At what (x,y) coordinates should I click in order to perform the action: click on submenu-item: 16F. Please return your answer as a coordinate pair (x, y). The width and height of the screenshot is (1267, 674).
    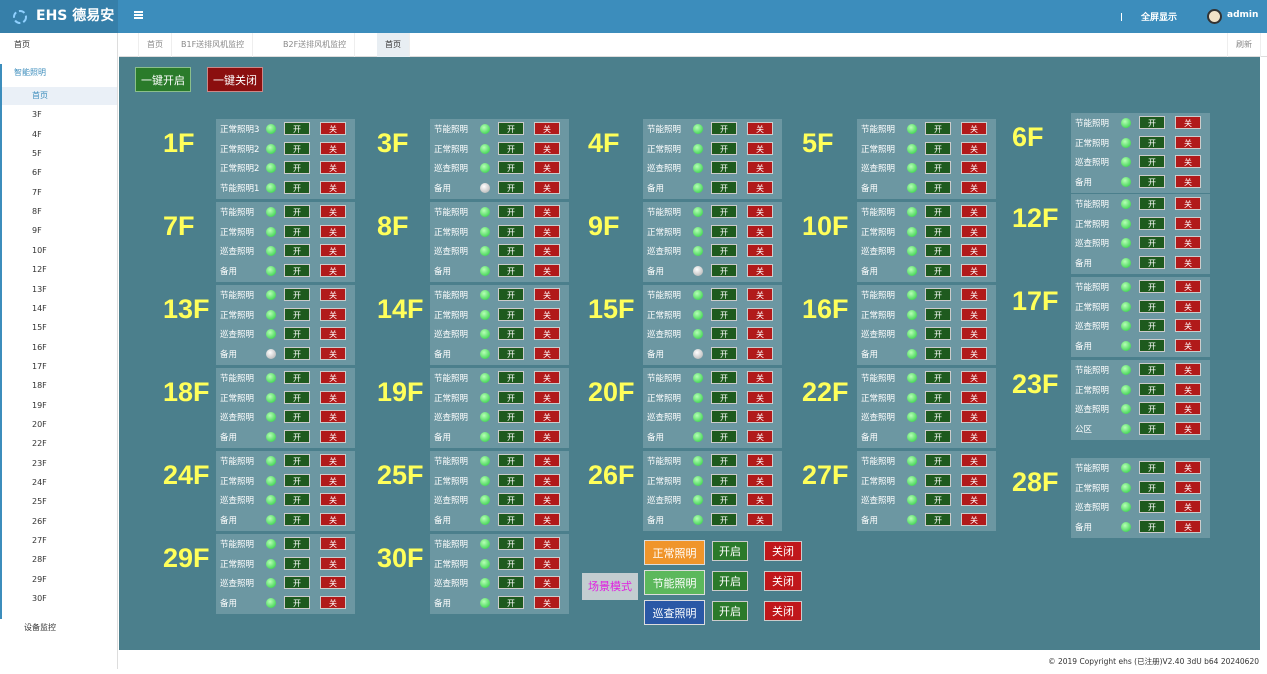
    Looking at the image, I should click on (39, 347).